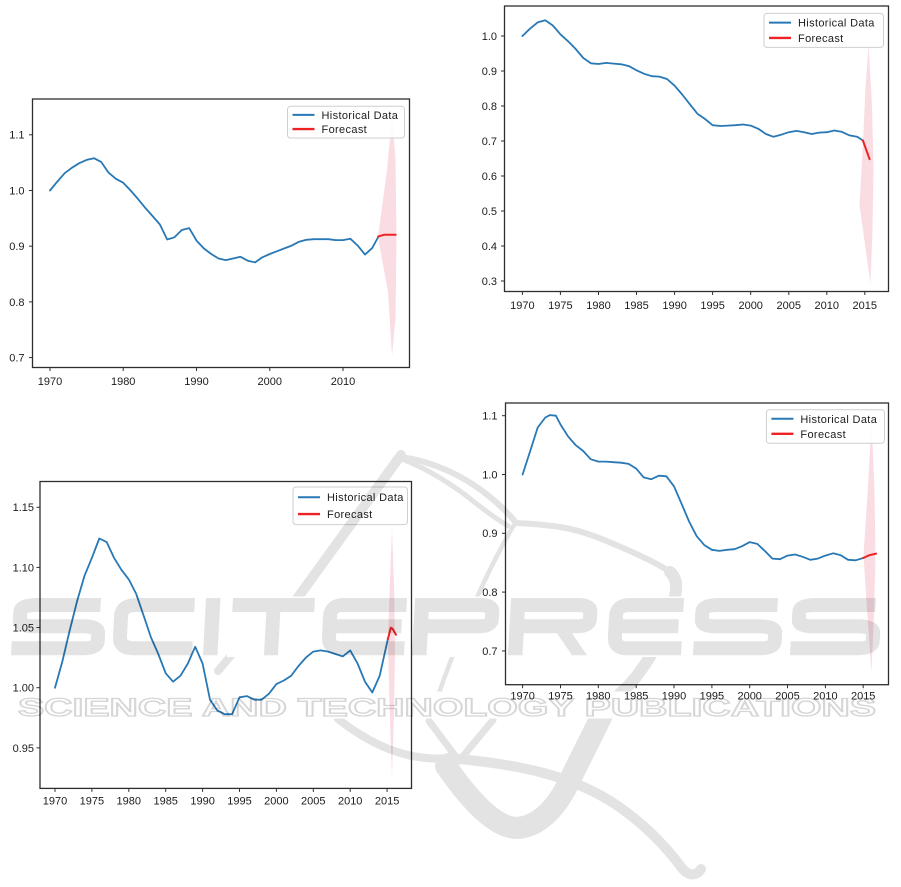 Image resolution: width=901 pixels, height=887 pixels. What do you see at coordinates (23, 749) in the screenshot?
I see `svg-text: 0.95` at bounding box center [23, 749].